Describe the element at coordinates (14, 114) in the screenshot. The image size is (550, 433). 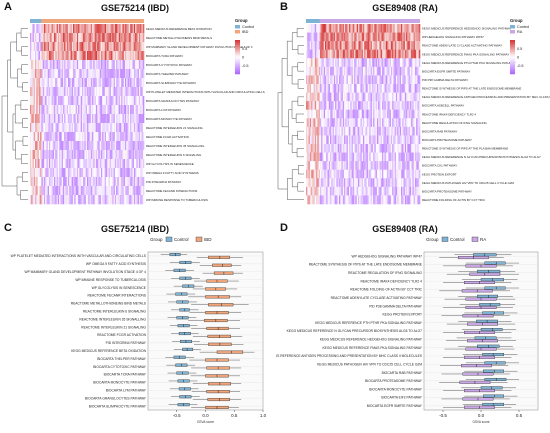
I see `heatmap-a-dendrogram` at that location.